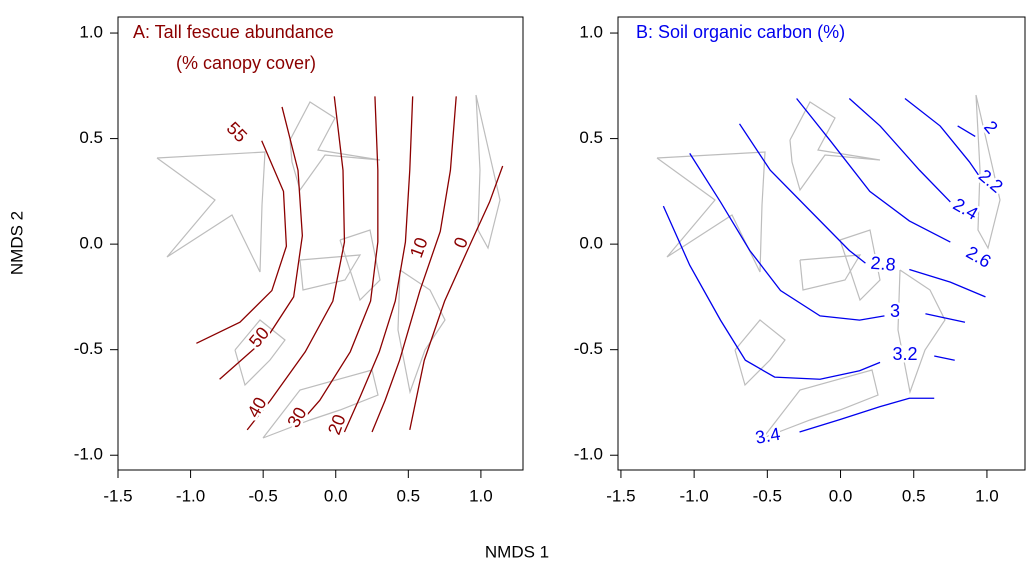  What do you see at coordinates (237, 132) in the screenshot?
I see `contour-label: 55` at bounding box center [237, 132].